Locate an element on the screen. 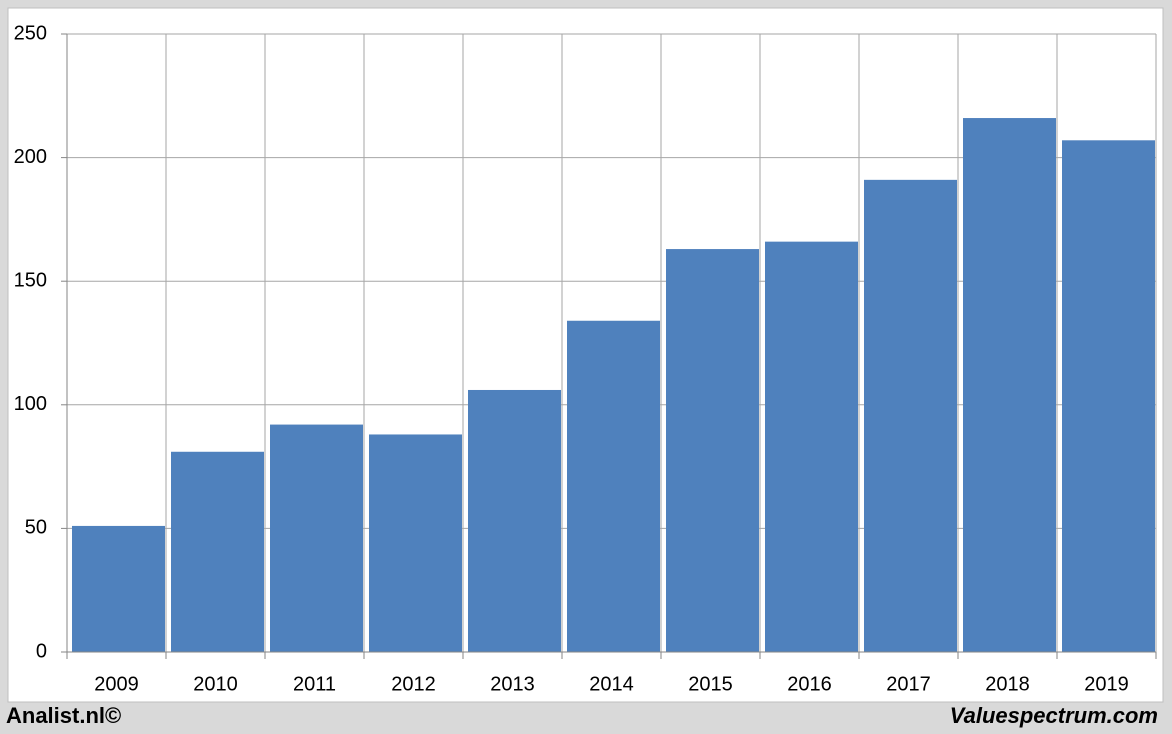  x-tick-label: 2014 is located at coordinates (611, 684).